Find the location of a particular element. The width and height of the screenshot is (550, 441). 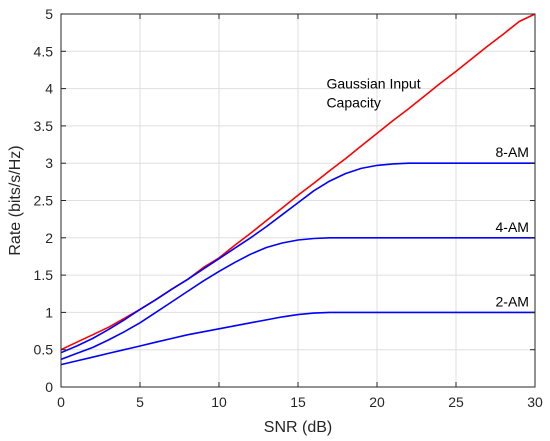

annotation-label: 2-AM is located at coordinates (512, 301).